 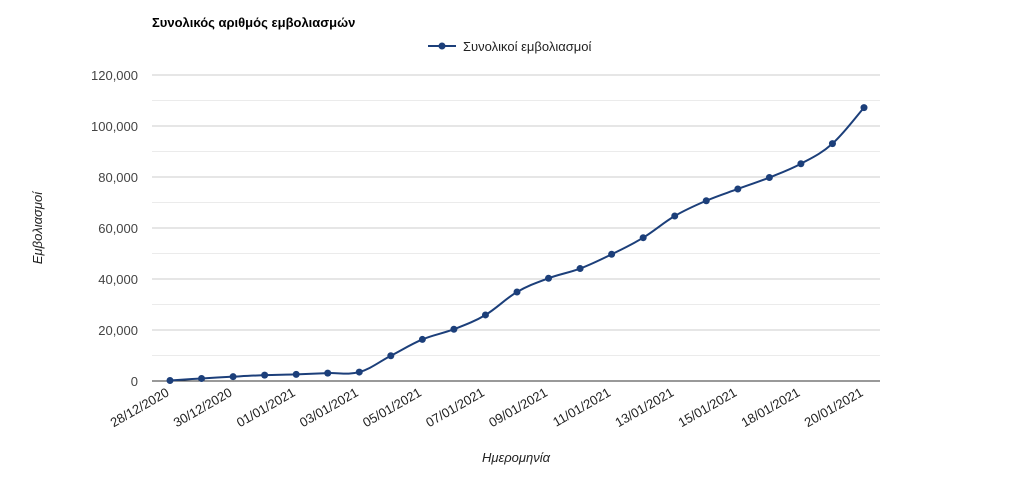 What do you see at coordinates (134, 381) in the screenshot?
I see `y-tick-label: 0` at bounding box center [134, 381].